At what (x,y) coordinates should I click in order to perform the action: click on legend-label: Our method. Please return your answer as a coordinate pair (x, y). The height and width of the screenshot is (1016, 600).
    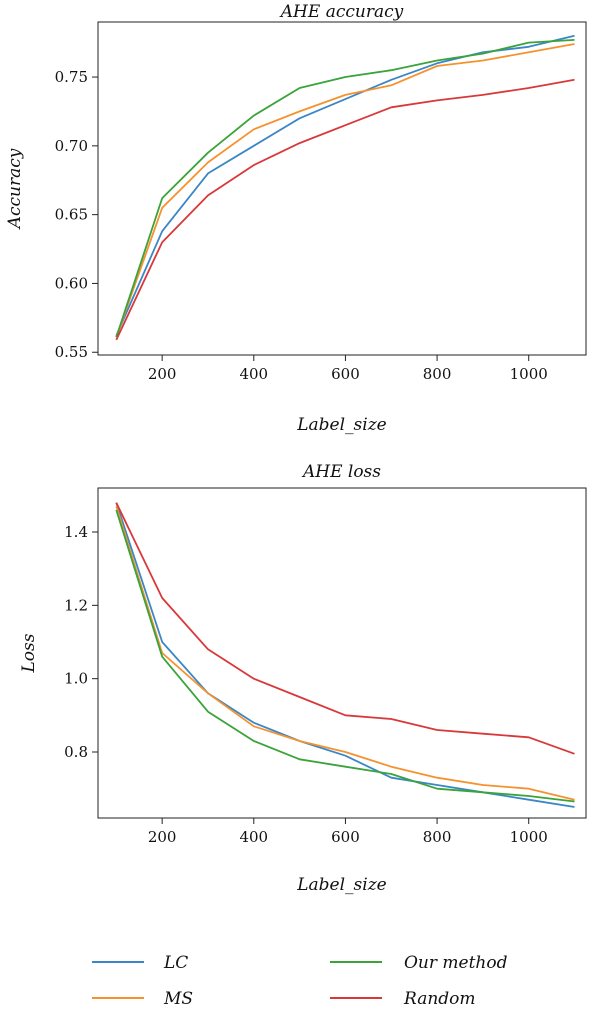
    Looking at the image, I should click on (456, 963).